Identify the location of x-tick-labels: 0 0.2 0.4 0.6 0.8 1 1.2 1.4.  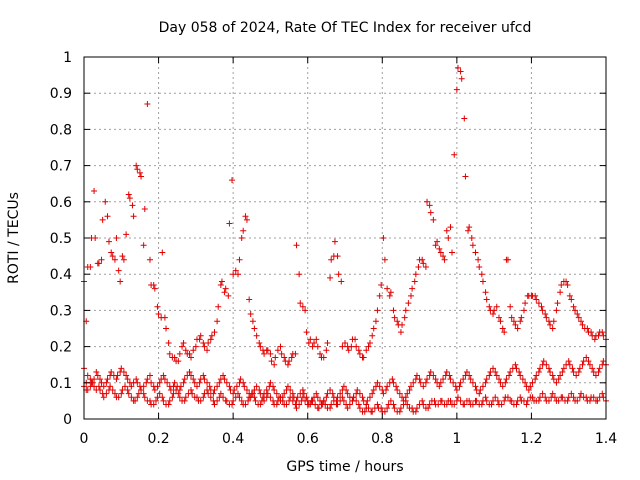
(349, 439).